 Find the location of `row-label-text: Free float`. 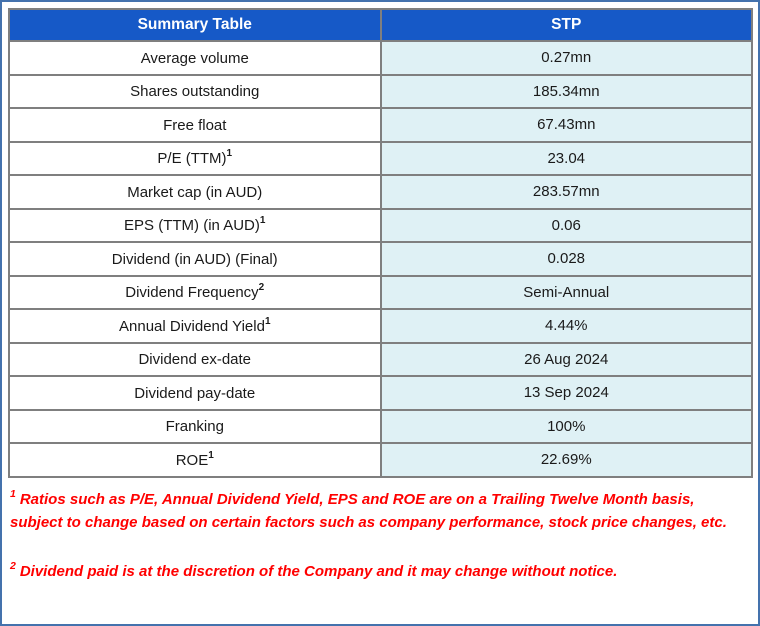

row-label-text: Free float is located at coordinates (195, 125).